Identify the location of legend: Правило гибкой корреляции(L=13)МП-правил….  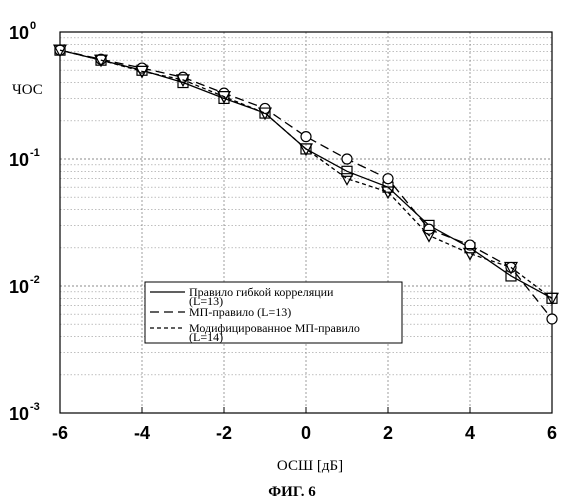
(273, 313).